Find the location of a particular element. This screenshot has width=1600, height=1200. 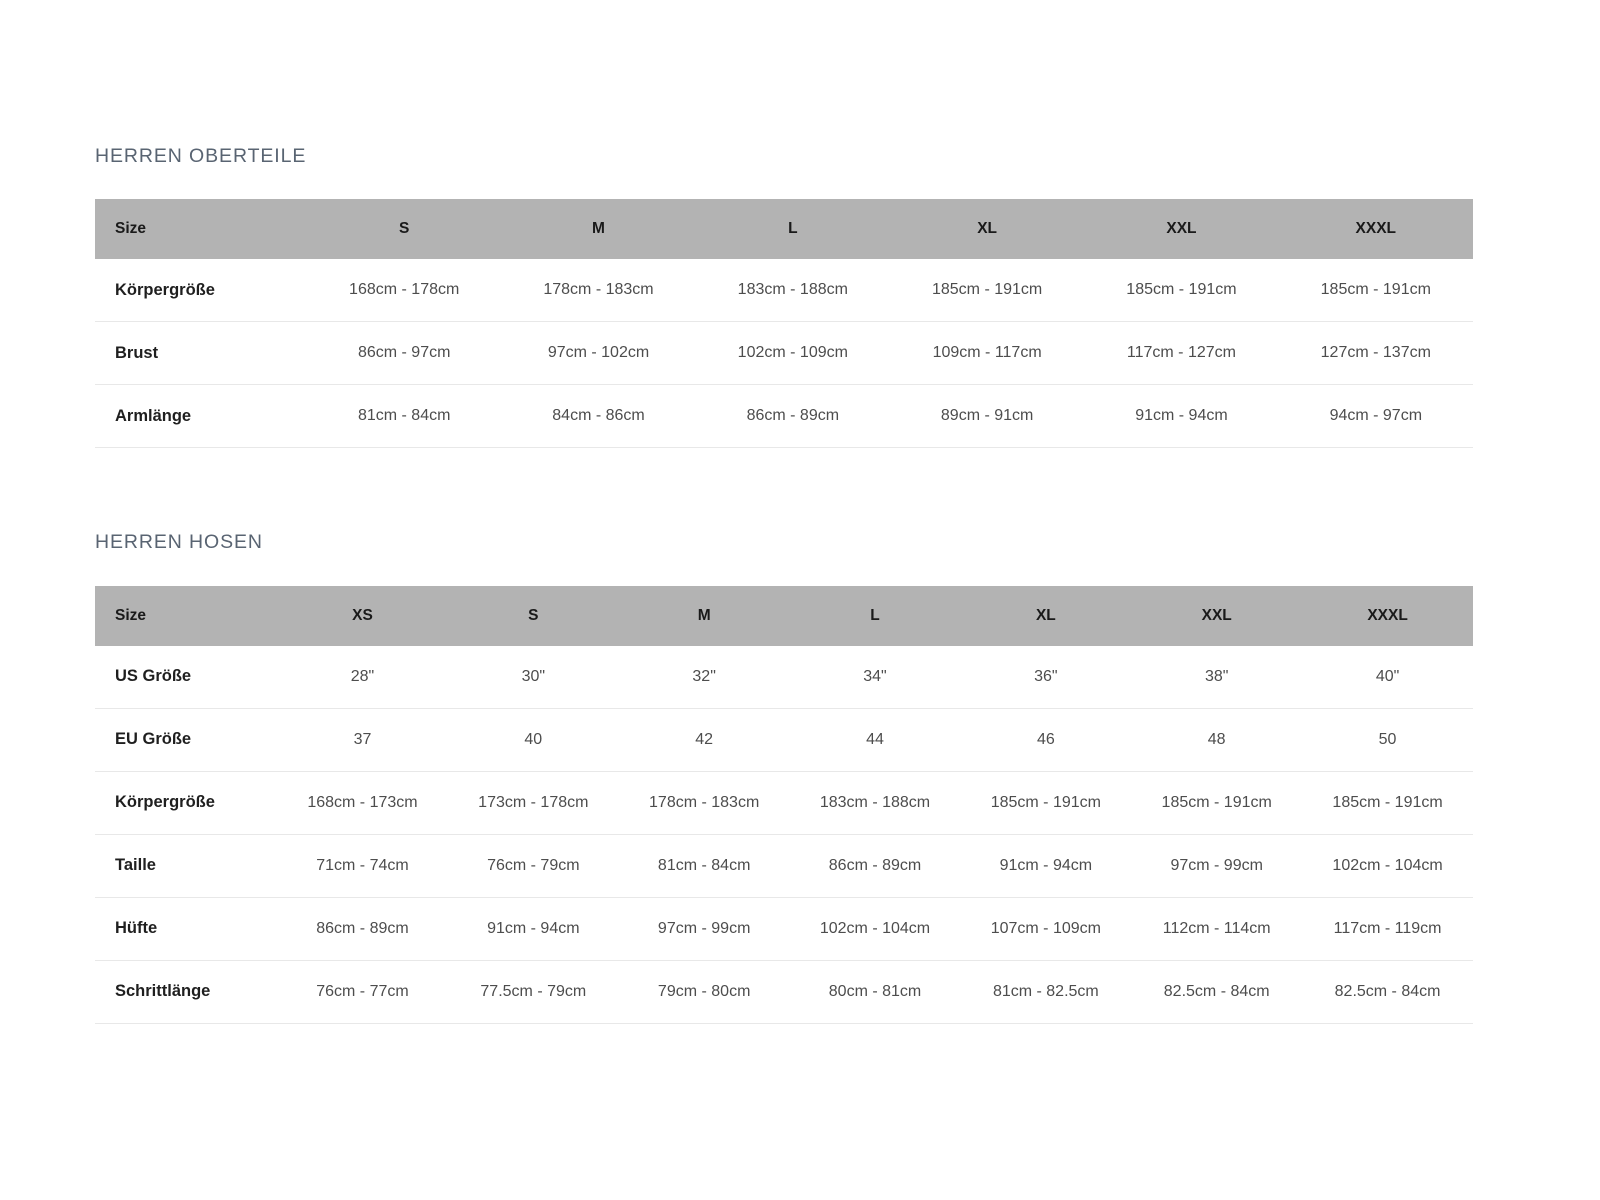

cell-value: 168cm - 173cm is located at coordinates (362, 803).